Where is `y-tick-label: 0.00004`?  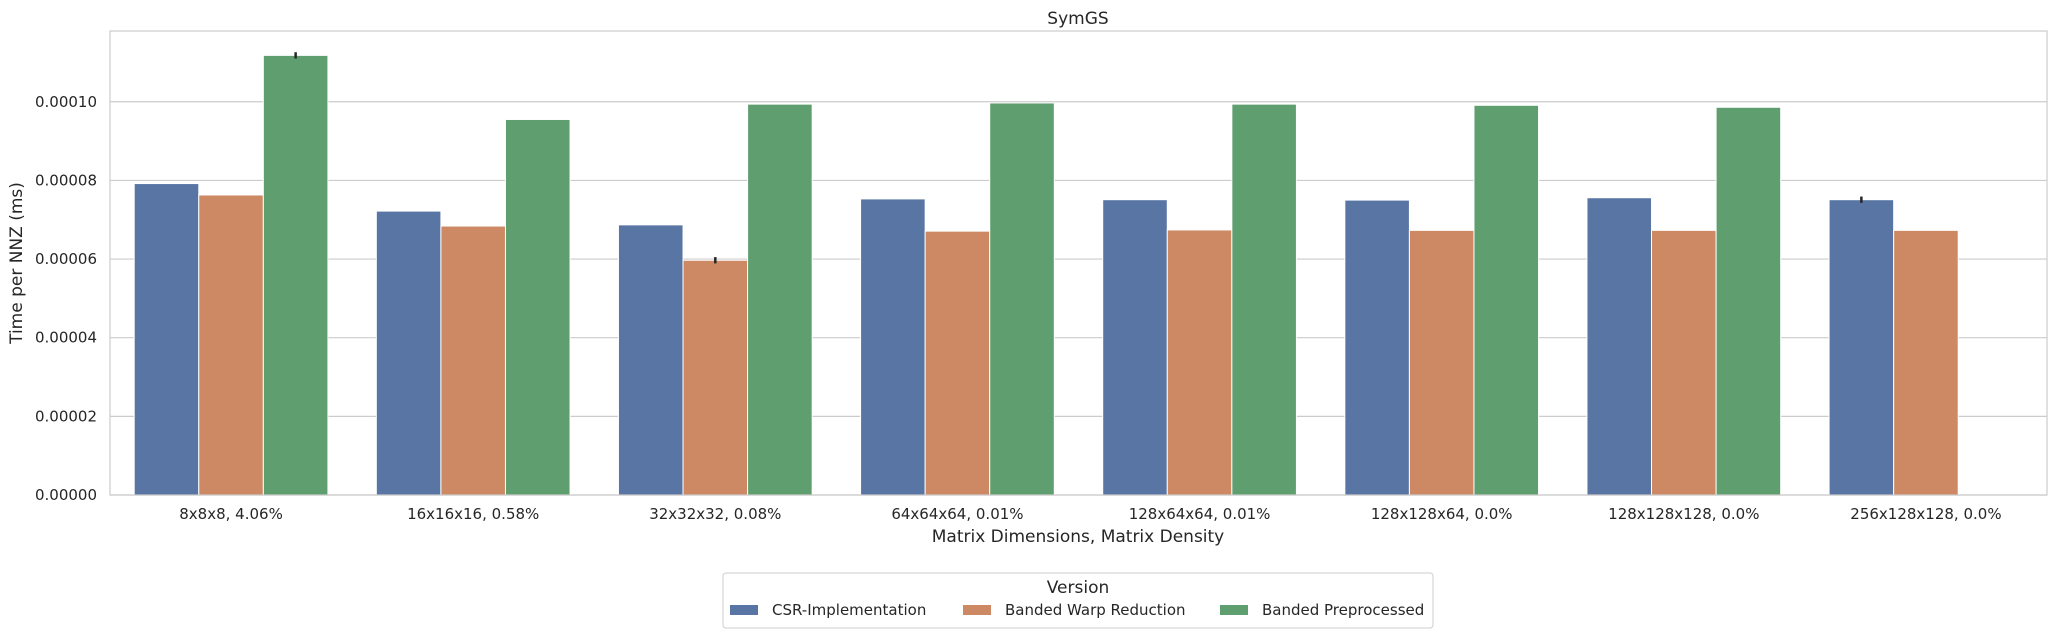
y-tick-label: 0.00004 is located at coordinates (66, 338).